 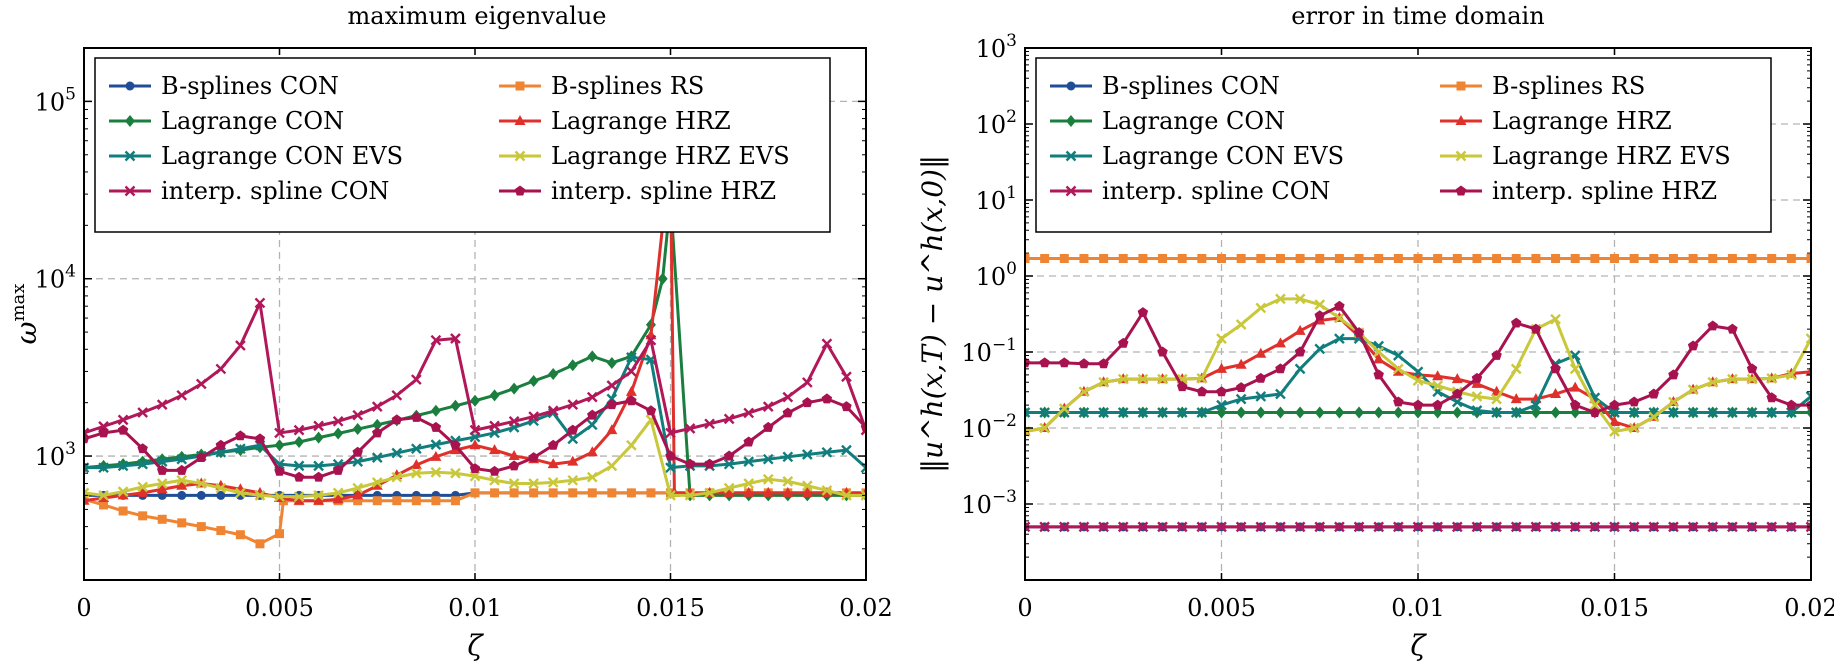 What do you see at coordinates (1809, 608) in the screenshot?
I see `x-tick-label: 0.02` at bounding box center [1809, 608].